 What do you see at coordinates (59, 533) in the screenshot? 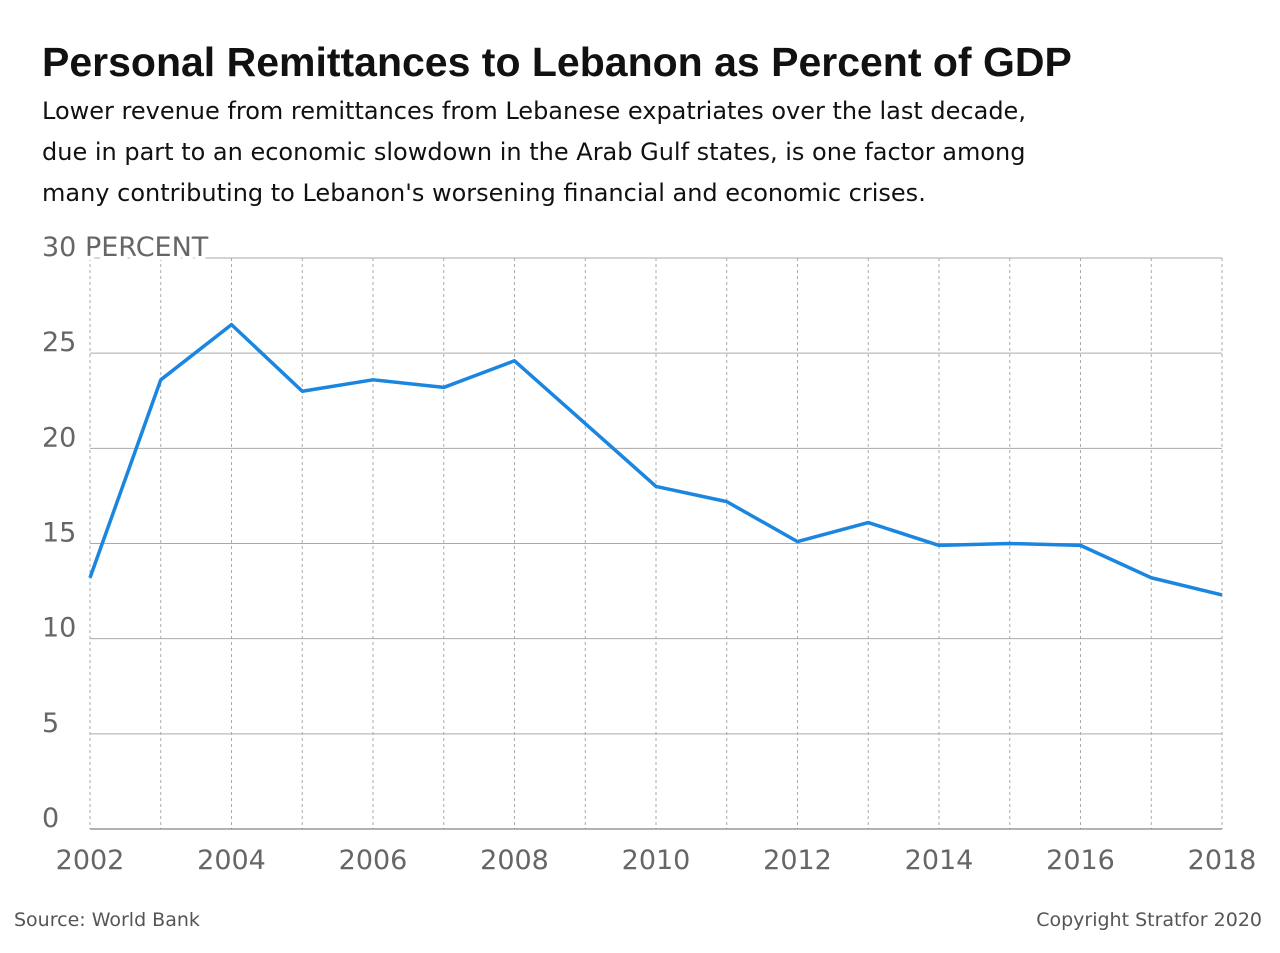
I see `y-tick-label: 15` at bounding box center [59, 533].